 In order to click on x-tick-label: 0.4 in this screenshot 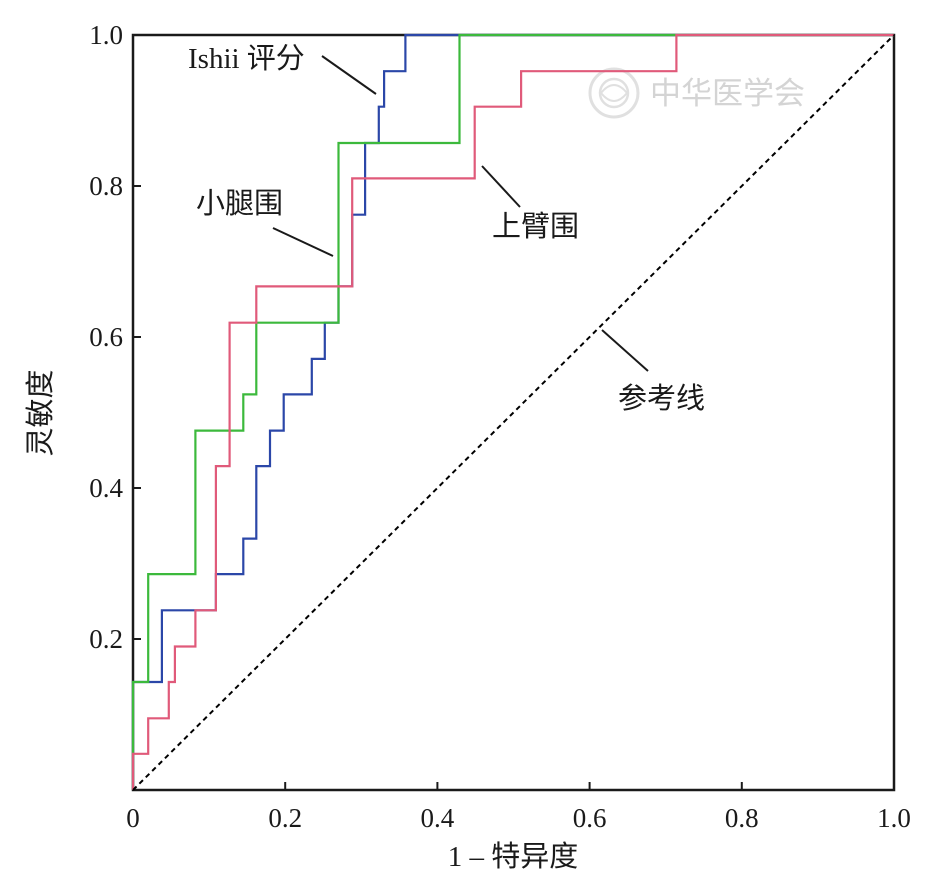, I will do `click(438, 818)`.